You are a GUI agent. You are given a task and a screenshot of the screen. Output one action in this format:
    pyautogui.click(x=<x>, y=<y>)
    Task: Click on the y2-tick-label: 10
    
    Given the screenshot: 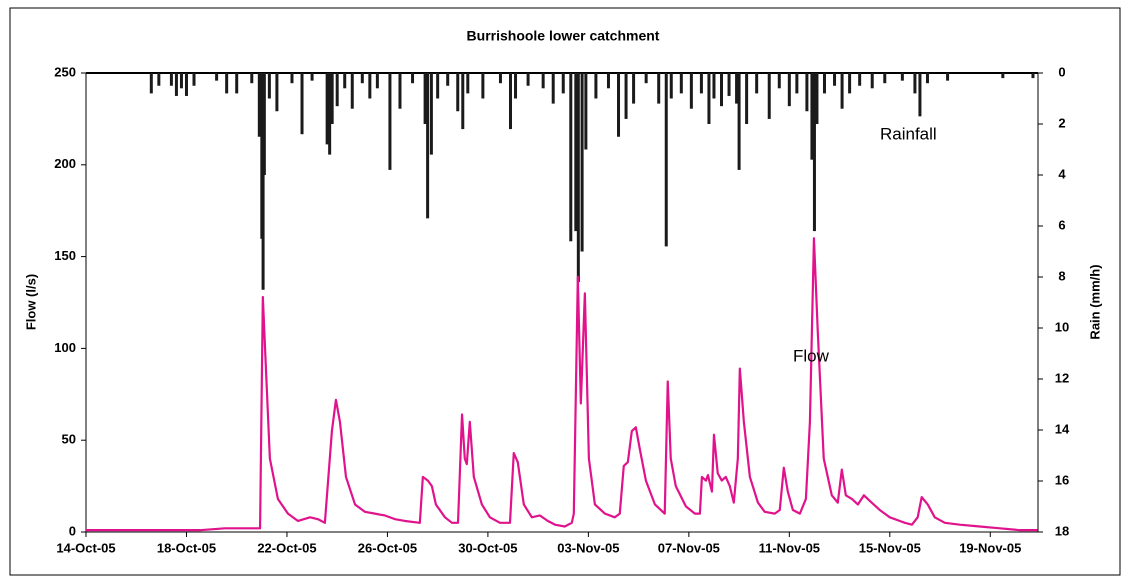 What is the action you would take?
    pyautogui.click(x=1062, y=326)
    